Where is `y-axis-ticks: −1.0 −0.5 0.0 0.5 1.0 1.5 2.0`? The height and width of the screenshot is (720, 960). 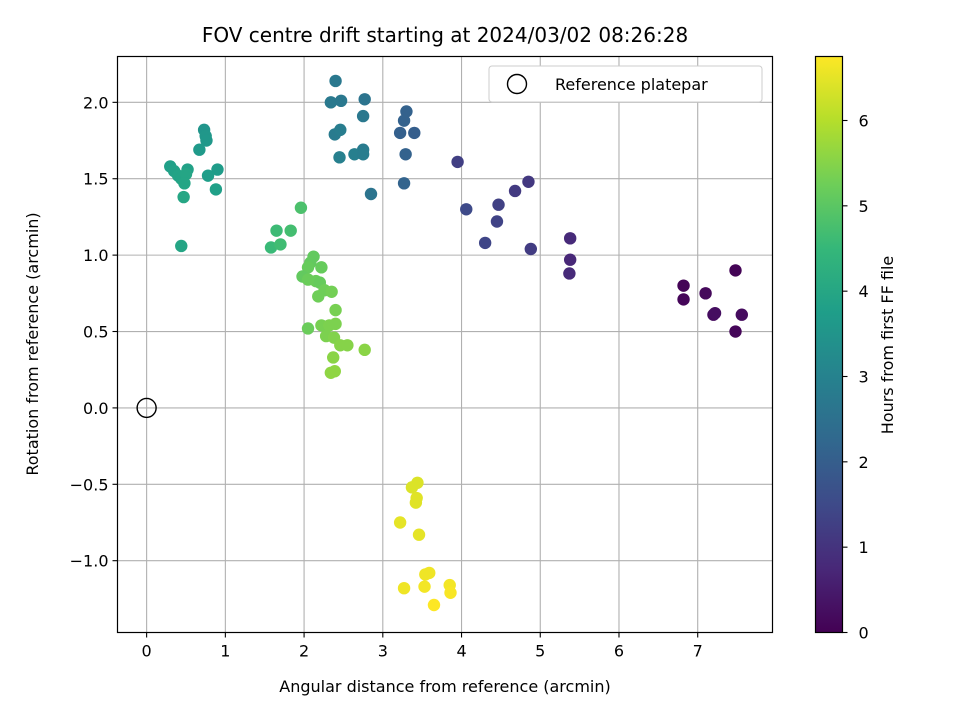 y-axis-ticks: −1.0 −0.5 0.0 0.5 1.0 1.5 2.0 is located at coordinates (94, 332).